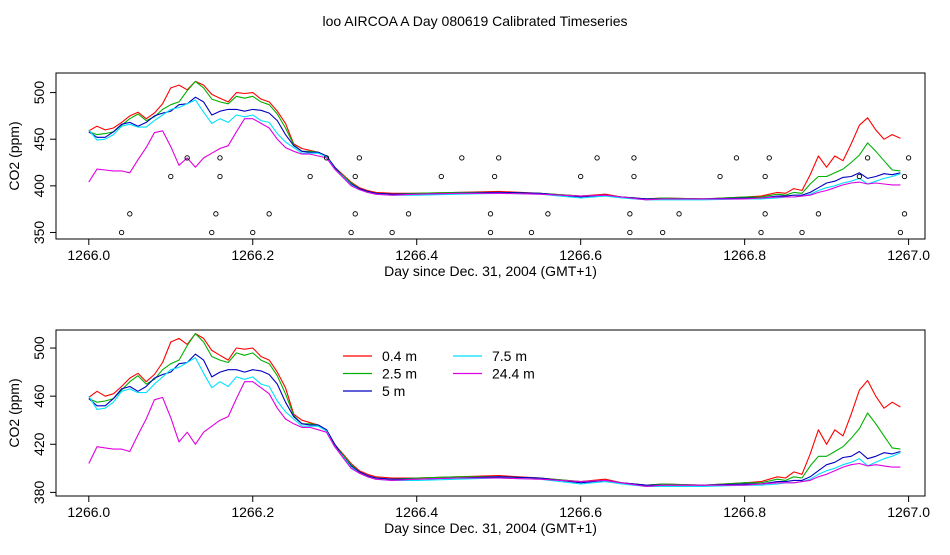 The width and height of the screenshot is (950, 555). What do you see at coordinates (439, 373) in the screenshot?
I see `legend: 0.4 m 2.5 m5 m 7.5 m 24.4 m` at bounding box center [439, 373].